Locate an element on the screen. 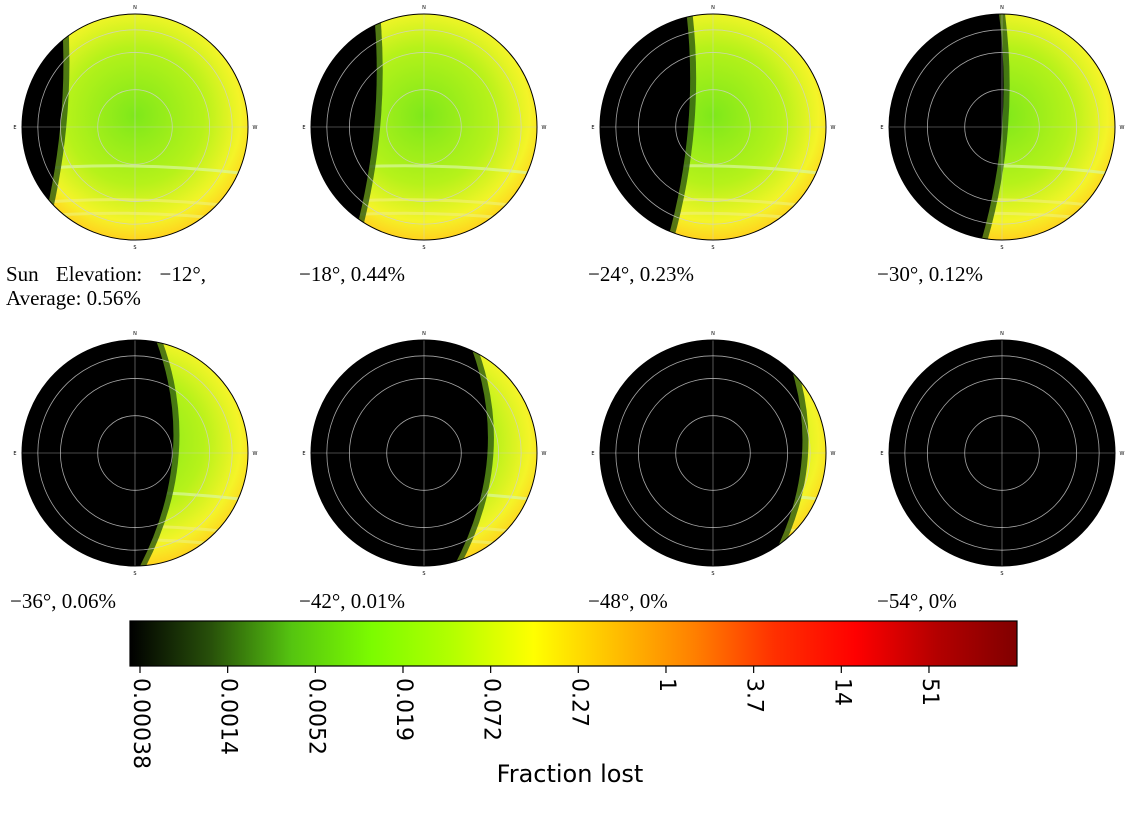 The image size is (1126, 821). colorbar-tick: 14 is located at coordinates (841, 686).